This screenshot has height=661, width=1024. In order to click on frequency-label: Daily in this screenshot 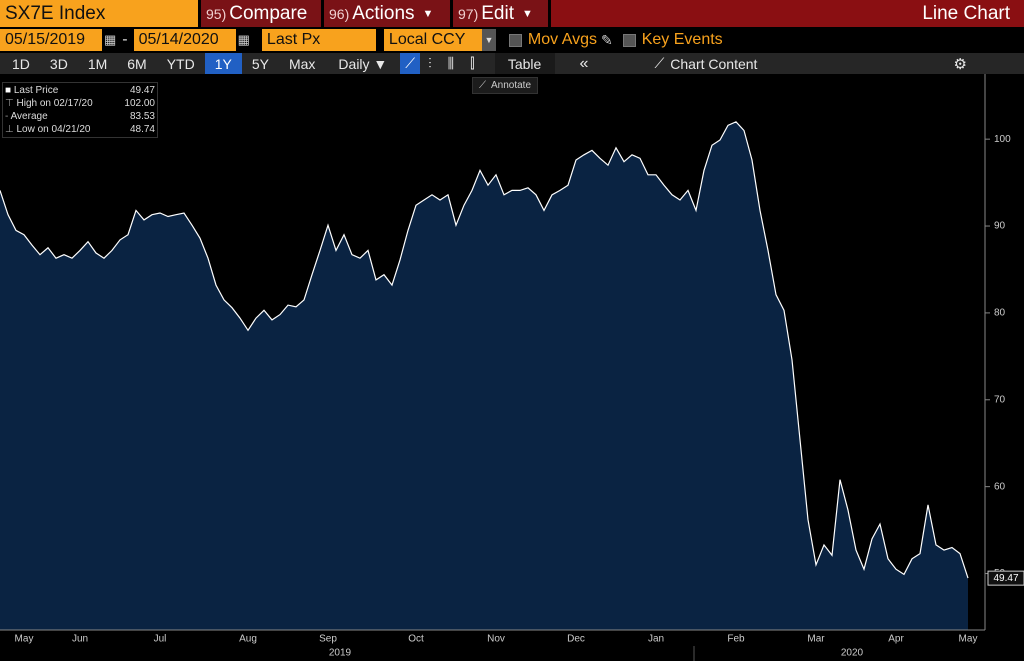, I will do `click(354, 63)`.